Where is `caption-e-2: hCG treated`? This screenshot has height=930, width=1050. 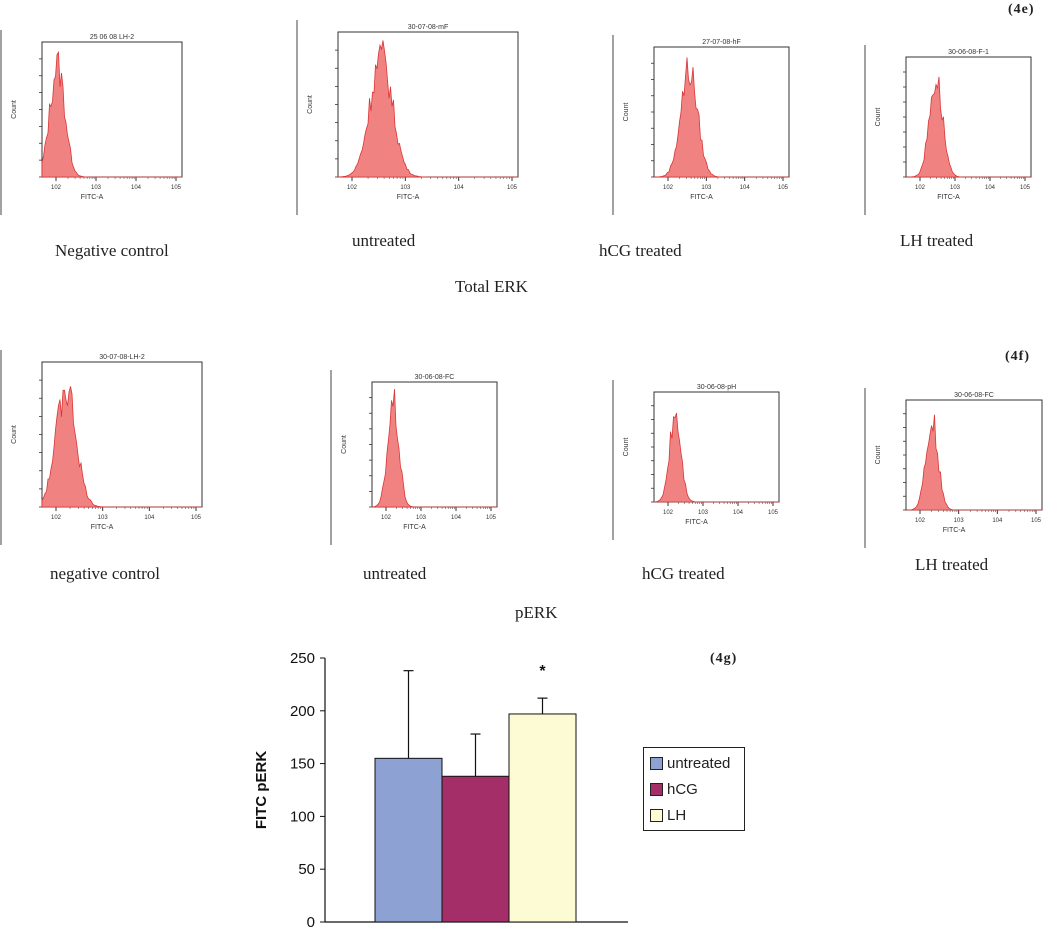
caption-e-2: hCG treated is located at coordinates (640, 250).